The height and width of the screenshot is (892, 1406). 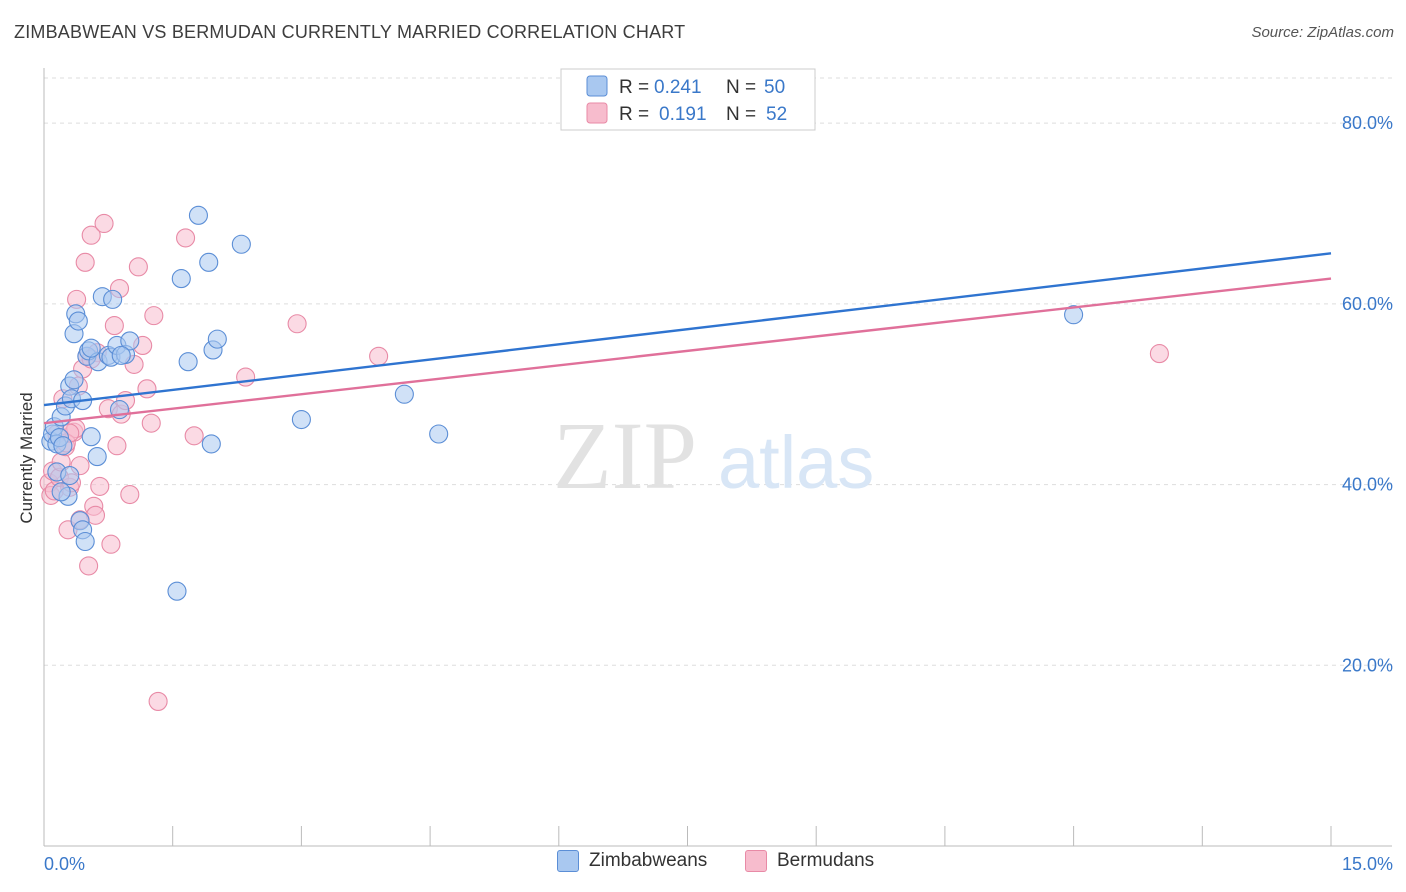 I want to click on legend-swatch-zimbabweans, so click(x=568, y=861).